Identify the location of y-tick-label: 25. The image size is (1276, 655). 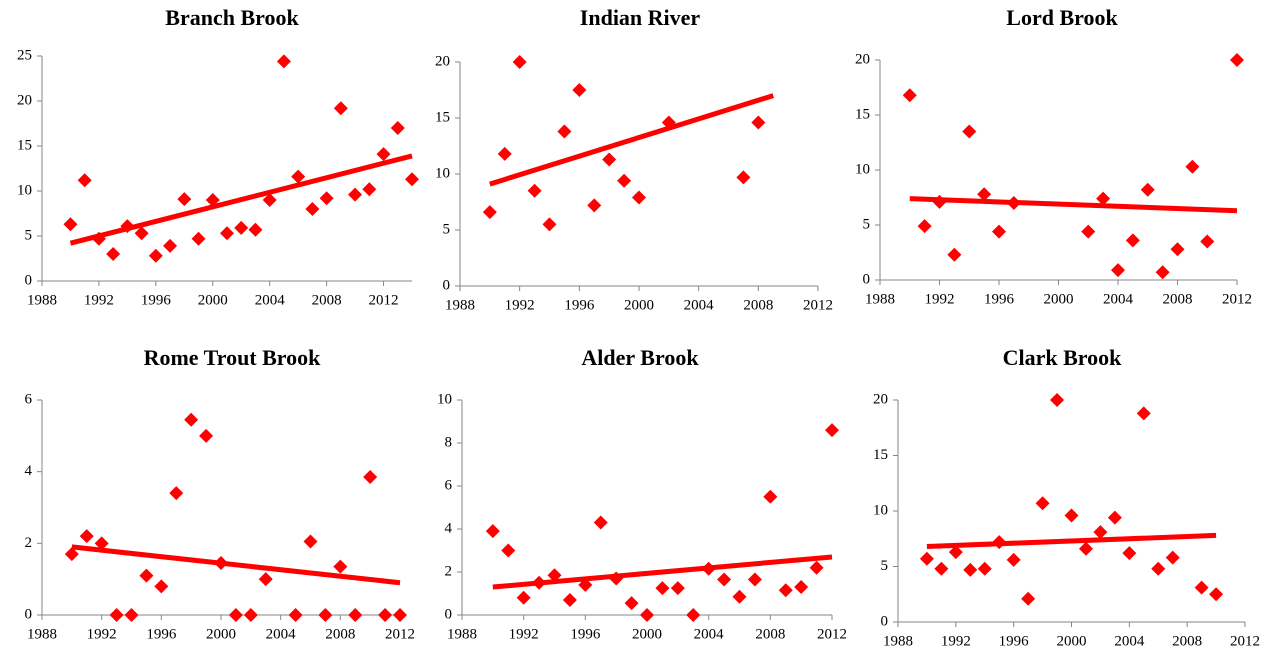
(24, 55).